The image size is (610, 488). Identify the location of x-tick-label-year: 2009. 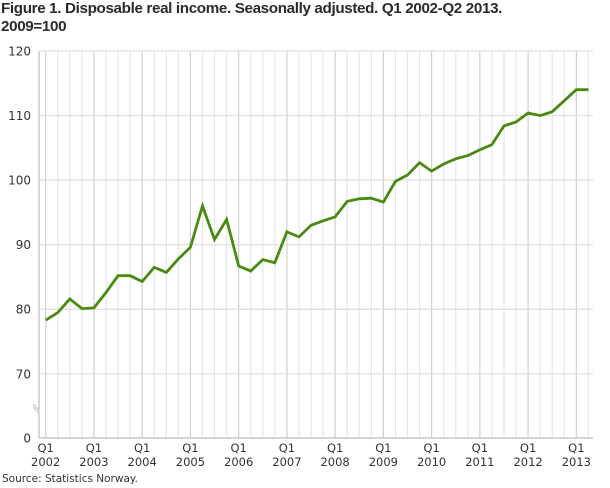
(383, 462).